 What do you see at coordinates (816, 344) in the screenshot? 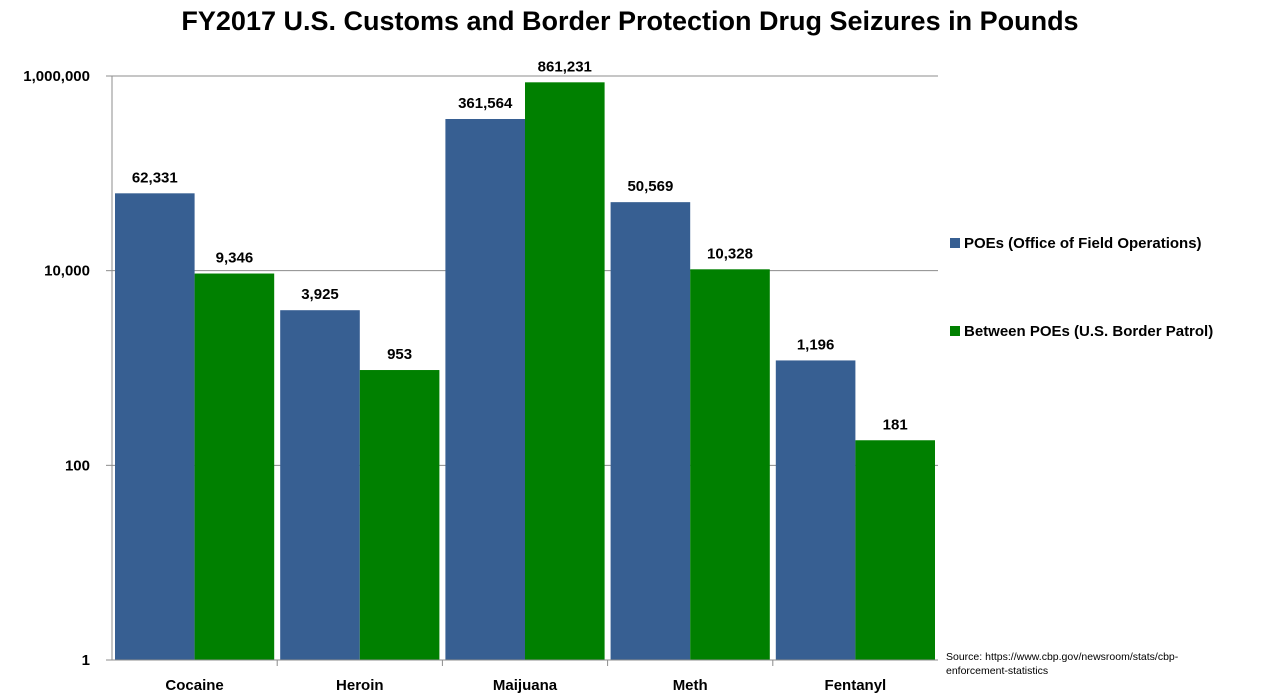
I see `data-label: 1,196` at bounding box center [816, 344].